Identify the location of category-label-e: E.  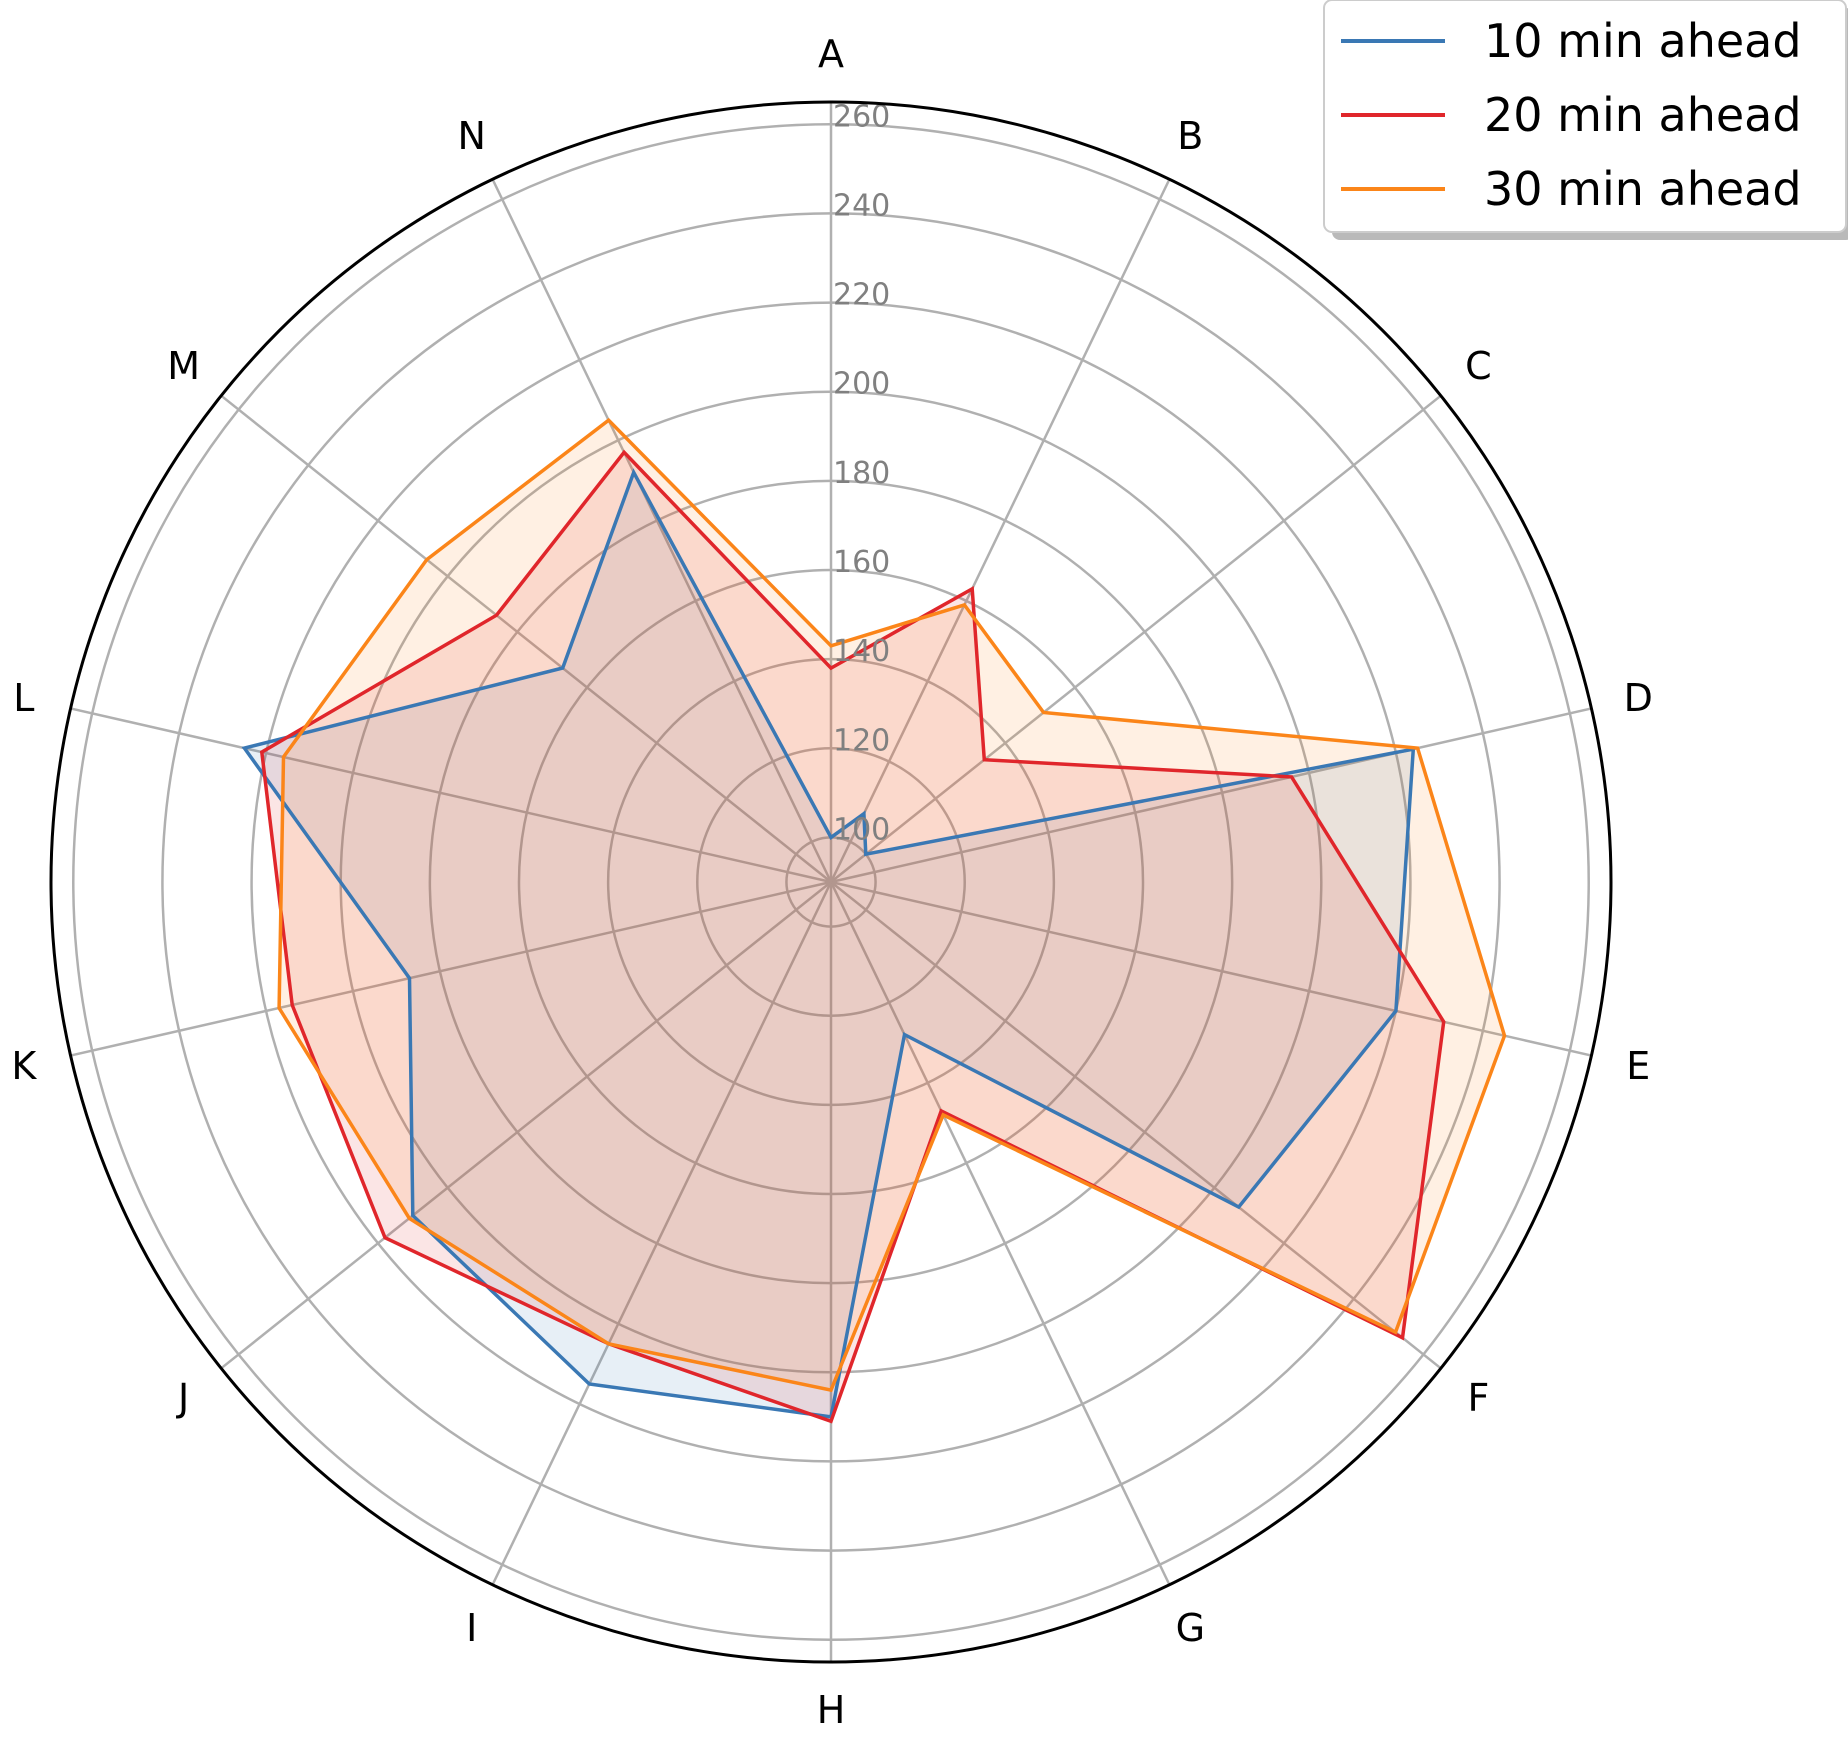
(1638, 1066).